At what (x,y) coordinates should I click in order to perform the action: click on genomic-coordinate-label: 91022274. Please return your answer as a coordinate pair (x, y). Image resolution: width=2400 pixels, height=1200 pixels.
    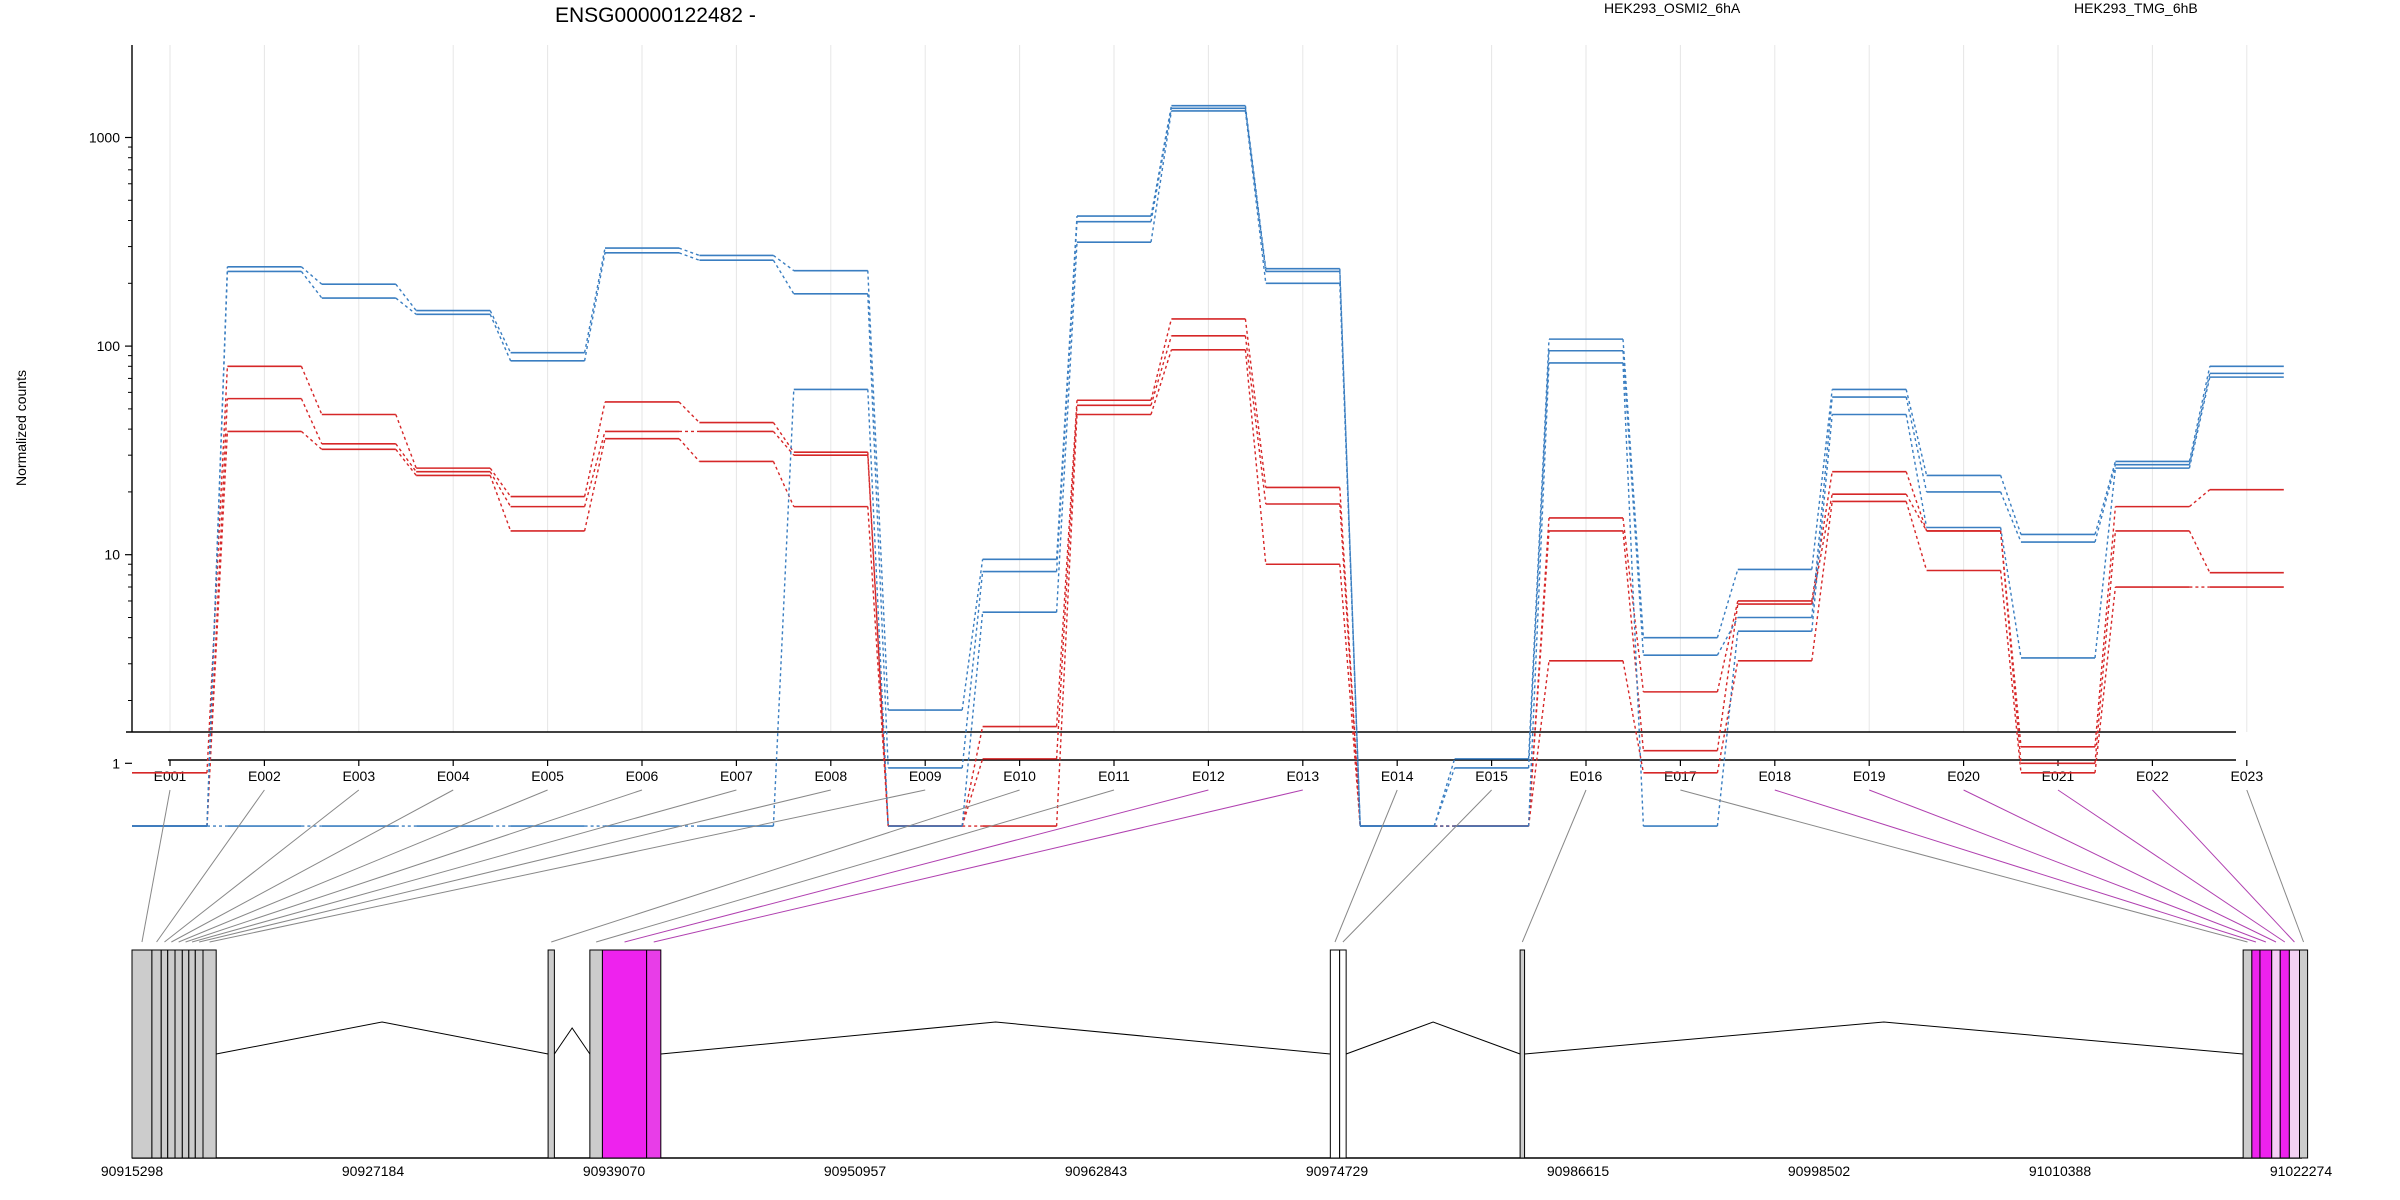
    Looking at the image, I should click on (2301, 1171).